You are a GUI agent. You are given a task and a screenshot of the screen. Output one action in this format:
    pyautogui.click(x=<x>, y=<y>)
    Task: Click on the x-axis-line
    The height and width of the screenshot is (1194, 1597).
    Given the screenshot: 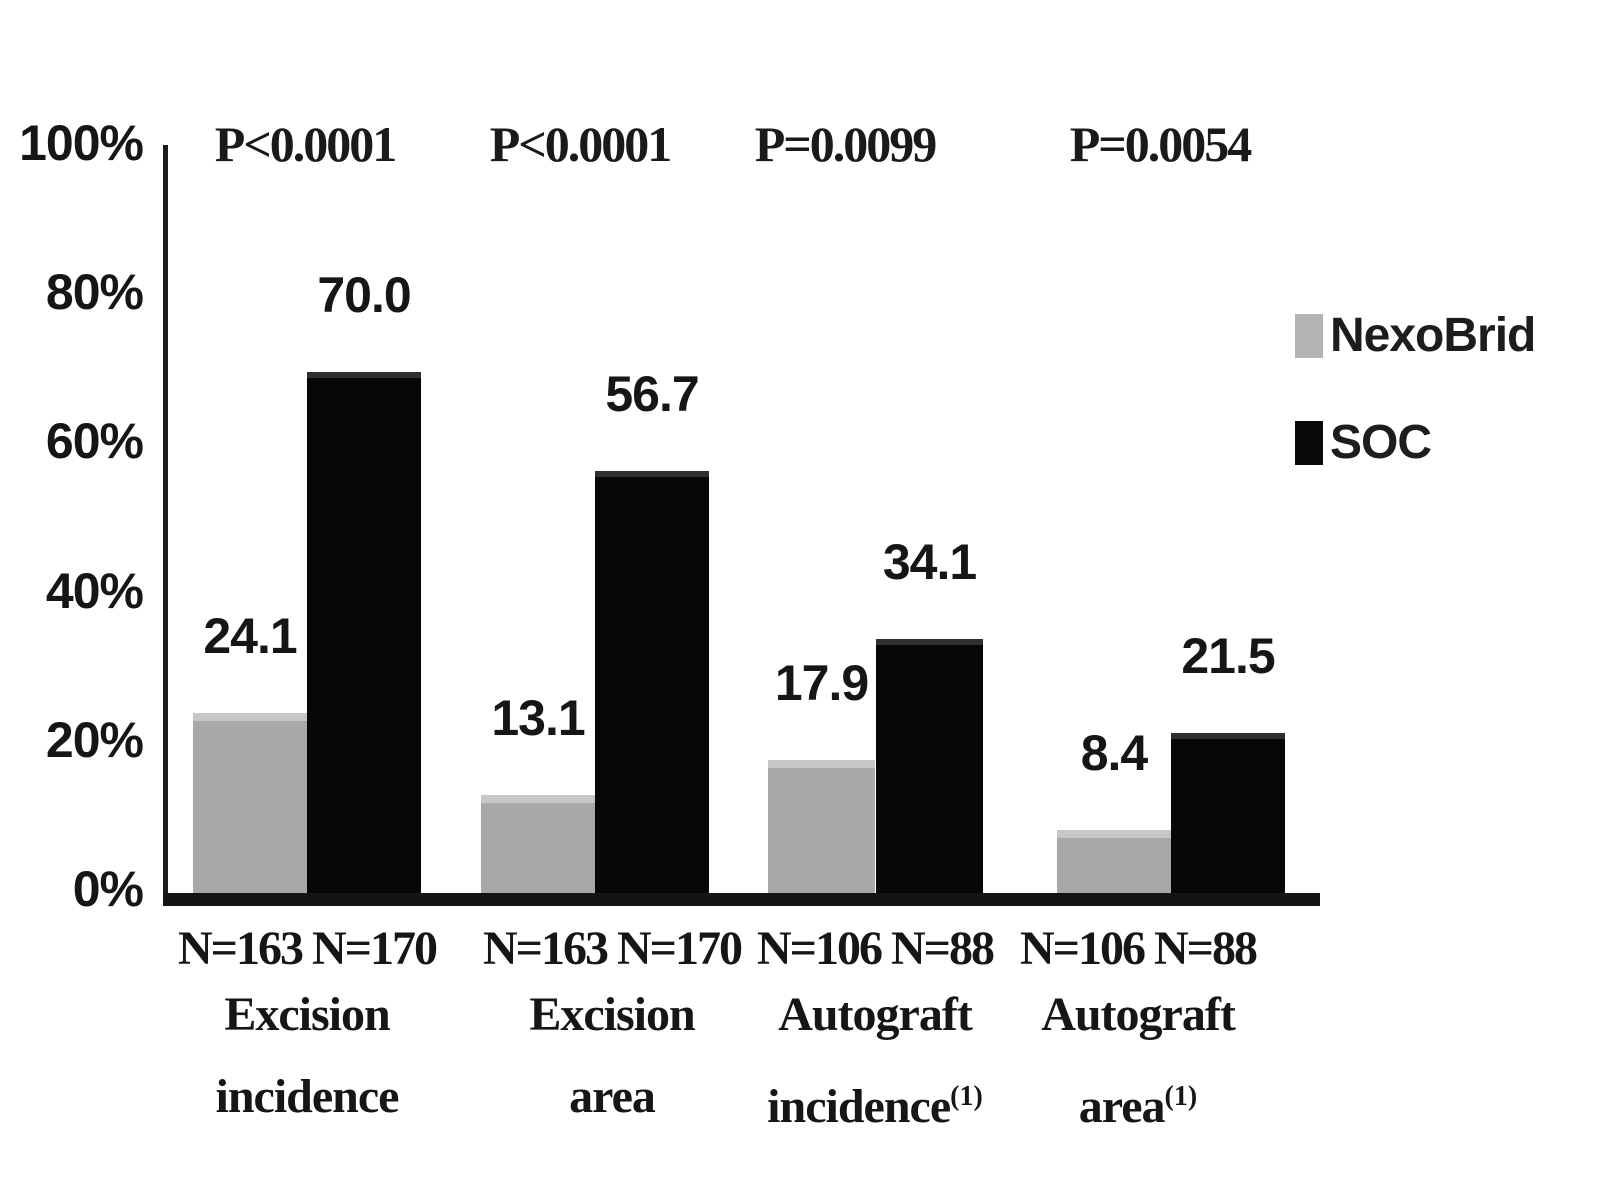 What is the action you would take?
    pyautogui.click(x=741, y=899)
    